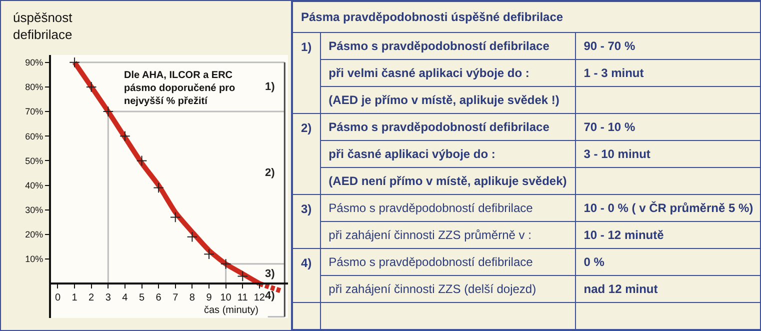 Image resolution: width=761 pixels, height=331 pixels. Describe the element at coordinates (231, 310) in the screenshot. I see `x-axis-title: čas (minuty)` at that location.